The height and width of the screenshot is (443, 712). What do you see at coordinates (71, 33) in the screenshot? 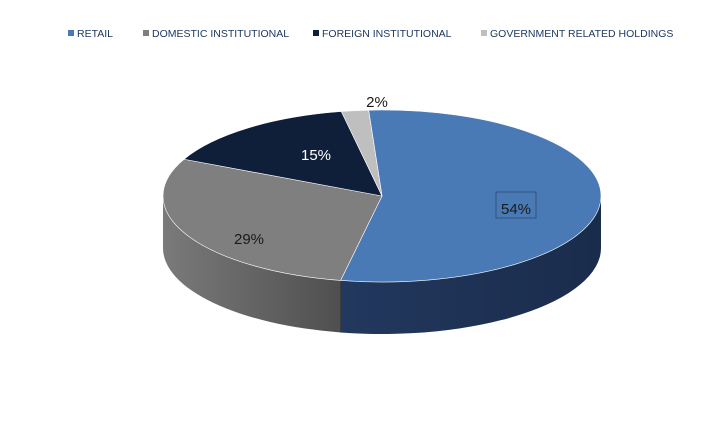
I see `legend-swatch-retail` at bounding box center [71, 33].